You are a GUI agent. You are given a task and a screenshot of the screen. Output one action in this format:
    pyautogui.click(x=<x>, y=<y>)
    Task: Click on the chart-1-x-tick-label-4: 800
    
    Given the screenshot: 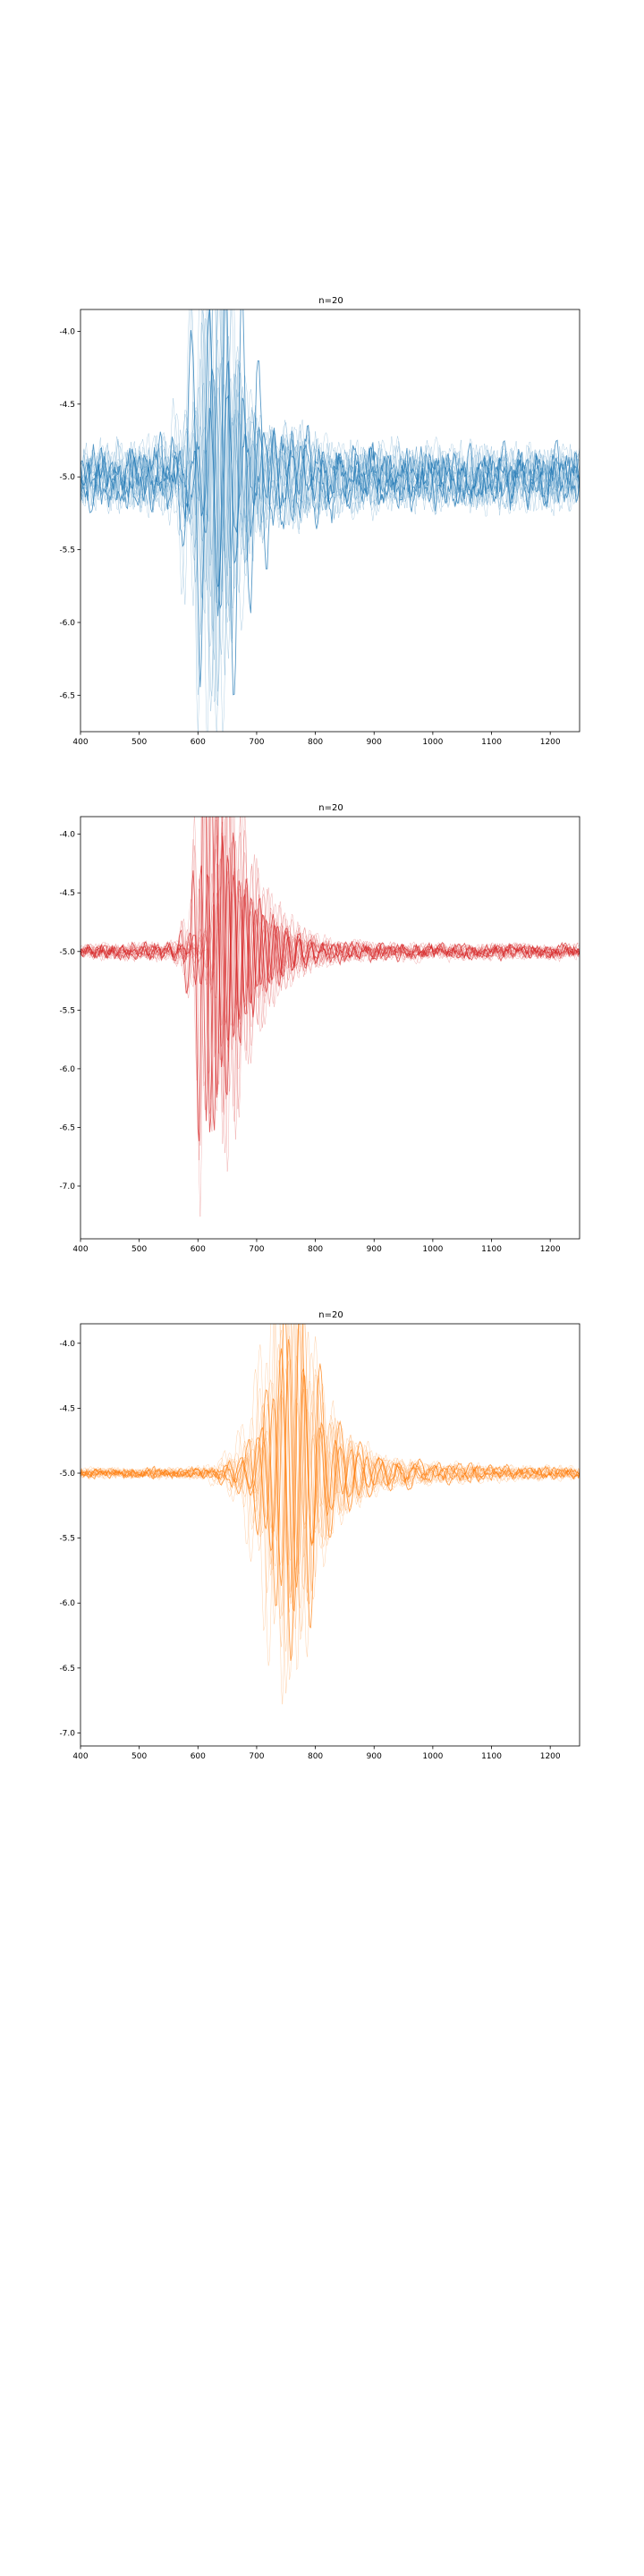 What is the action you would take?
    pyautogui.click(x=315, y=742)
    